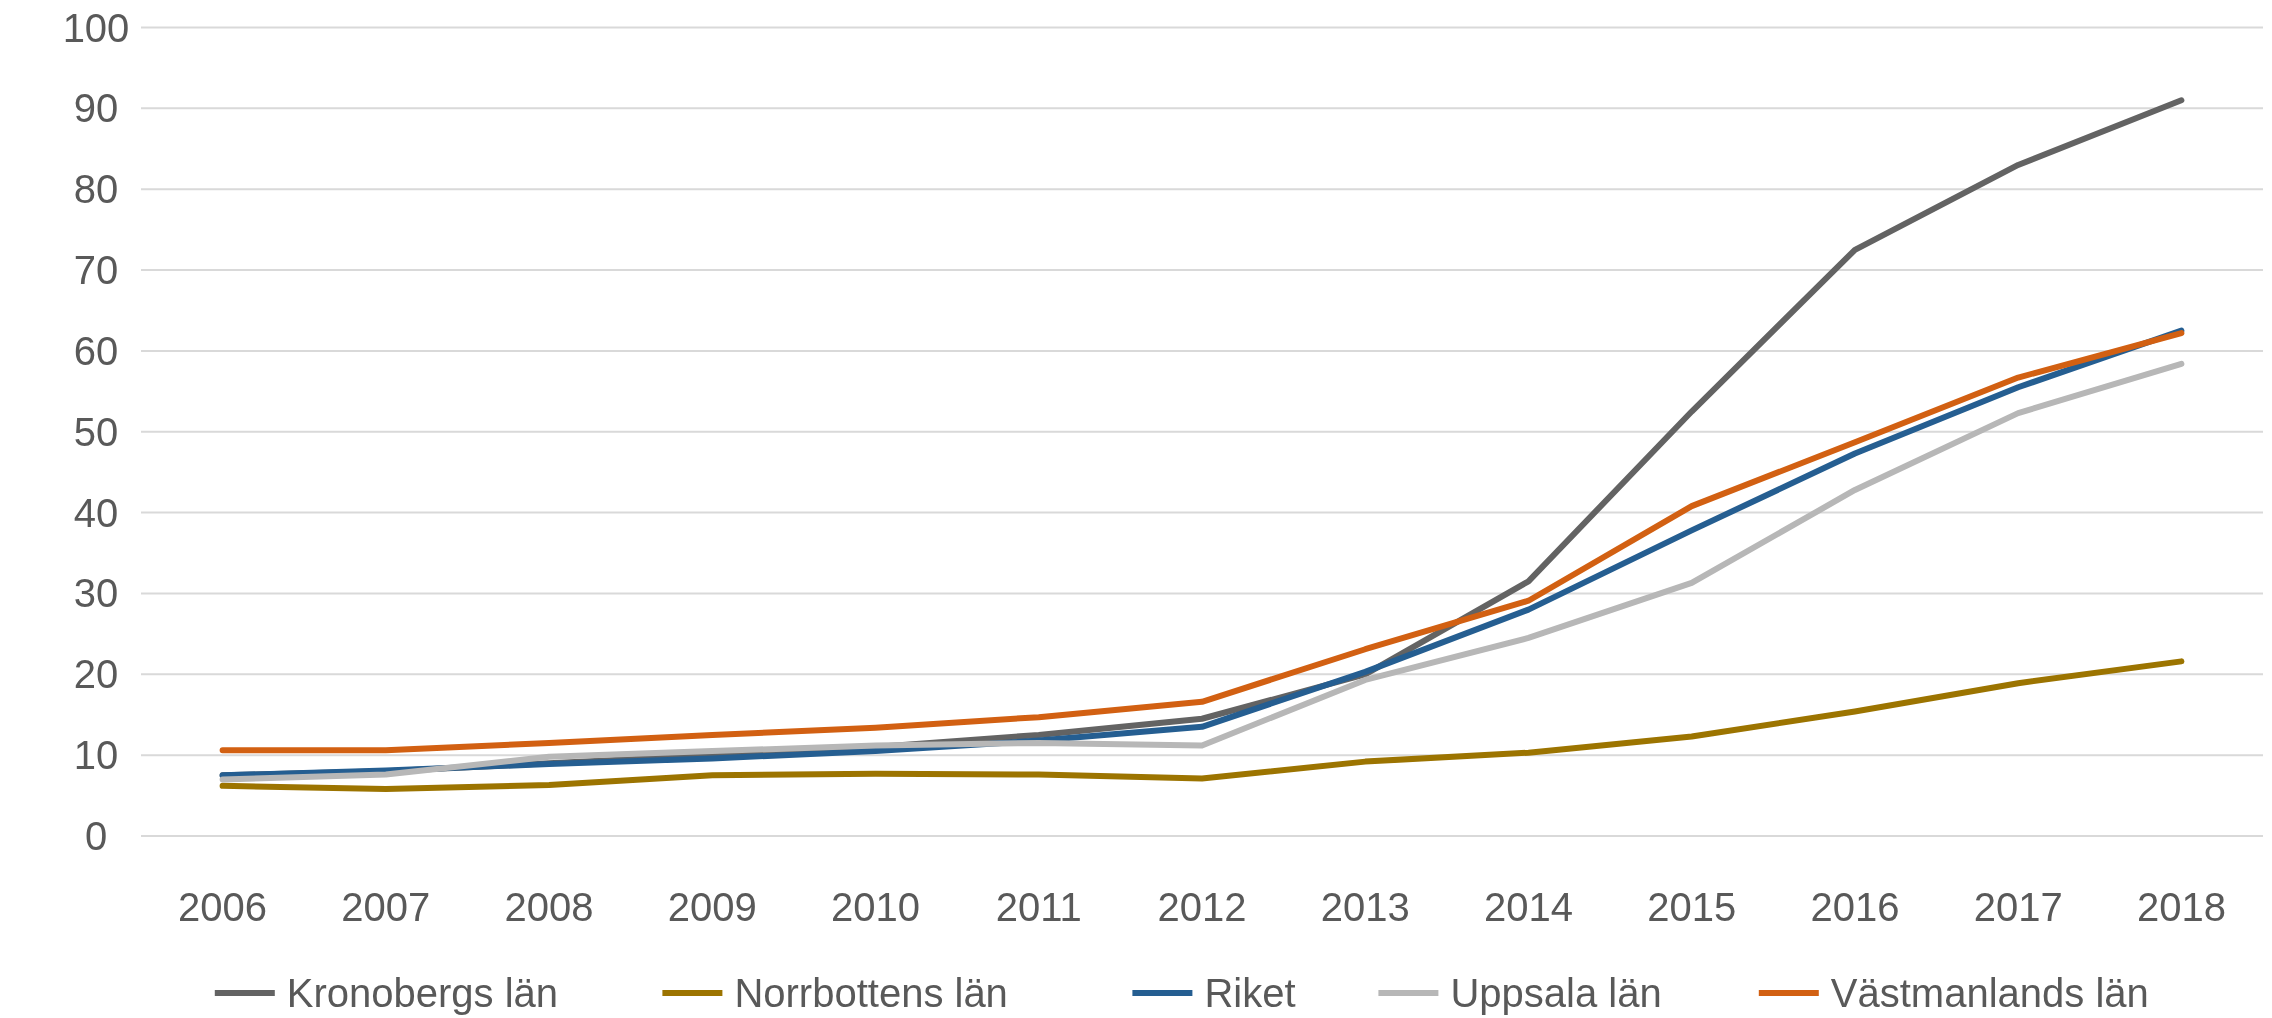 The width and height of the screenshot is (2272, 1018). Describe the element at coordinates (223, 907) in the screenshot. I see `x-tick-label: 2006` at that location.